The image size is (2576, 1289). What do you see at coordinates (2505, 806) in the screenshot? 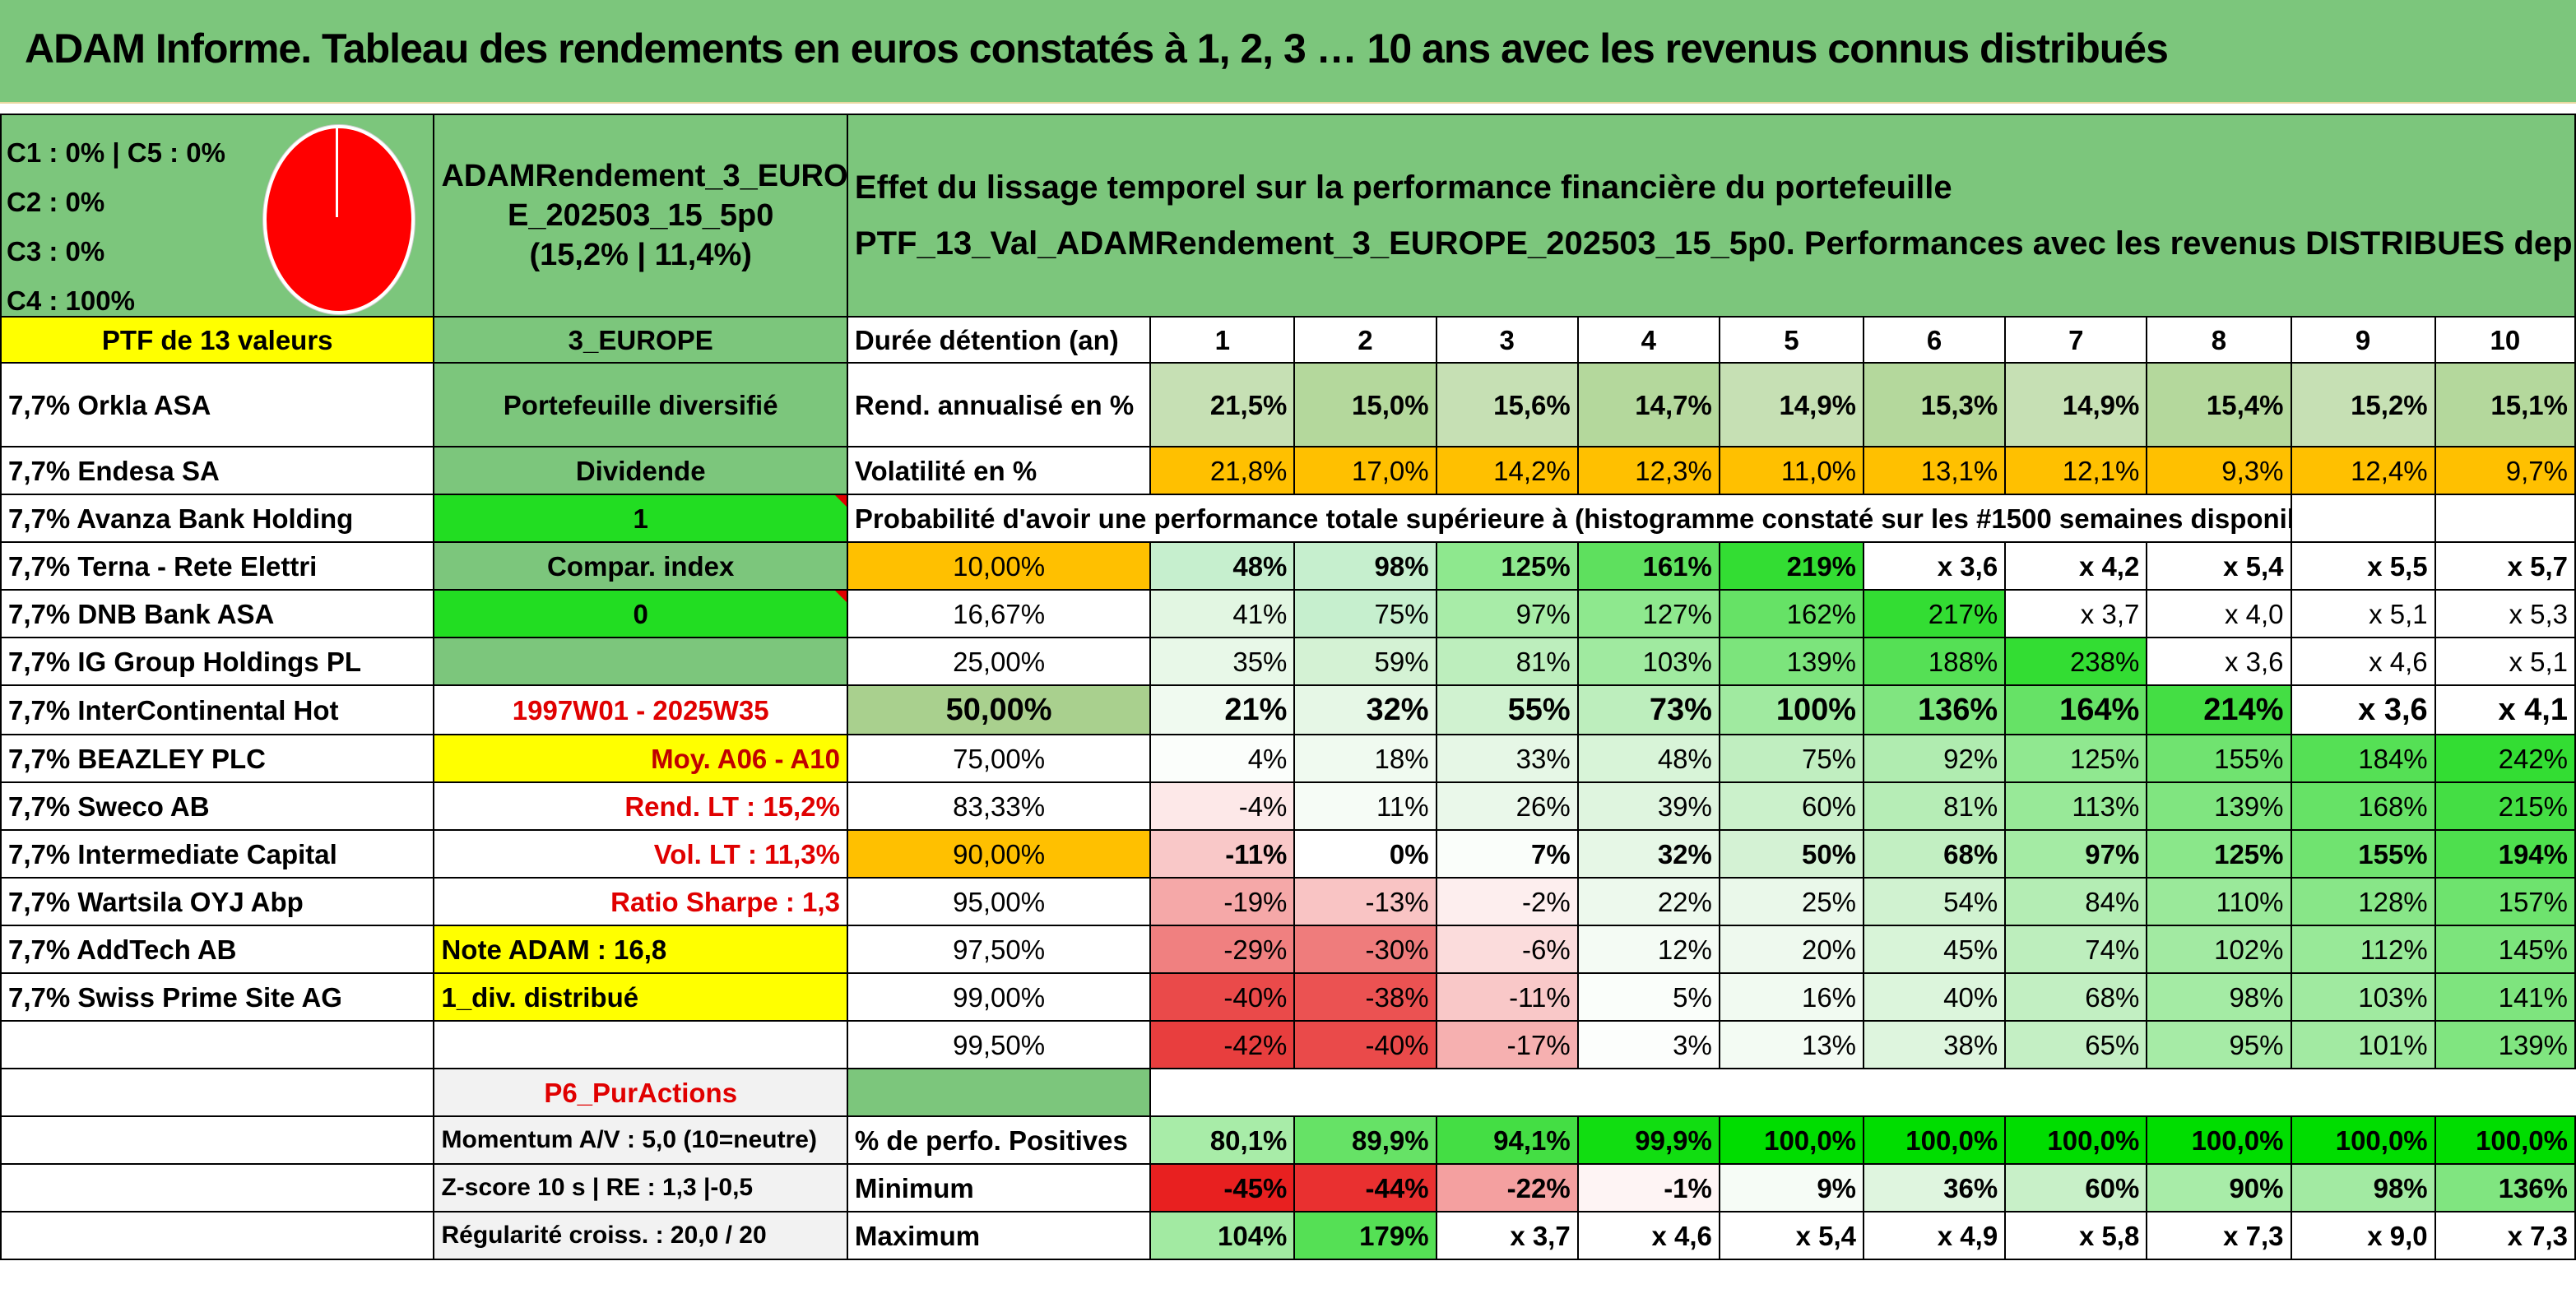
I see `probability-value-cell: 215%` at bounding box center [2505, 806].